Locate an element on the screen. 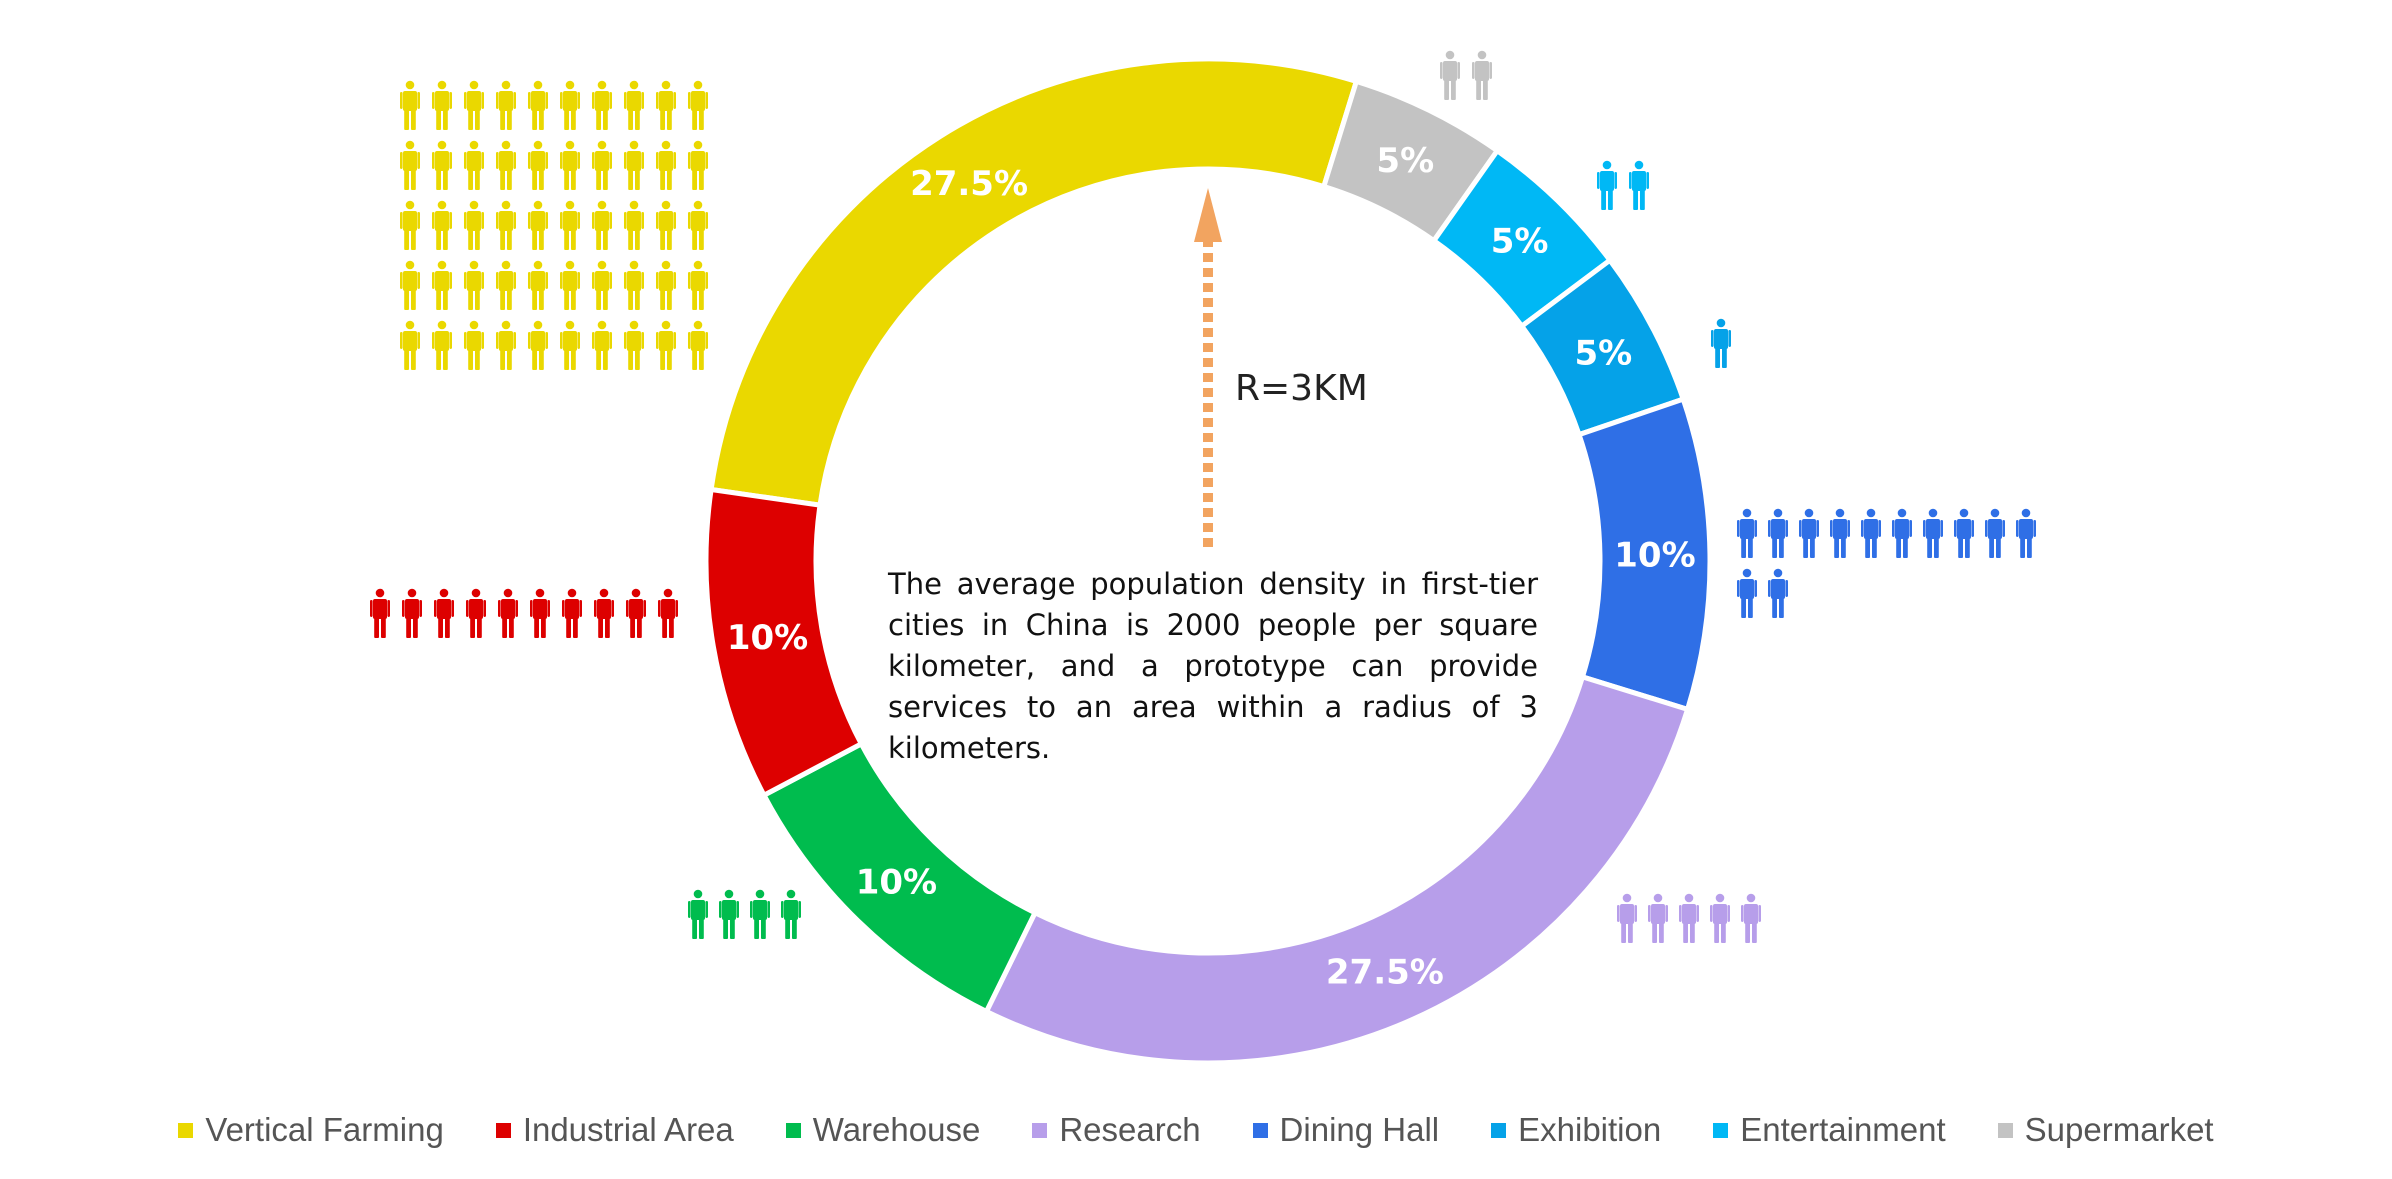 The image size is (2392, 1179). legend-item-industrial-area: Industrial Area is located at coordinates (614, 1130).